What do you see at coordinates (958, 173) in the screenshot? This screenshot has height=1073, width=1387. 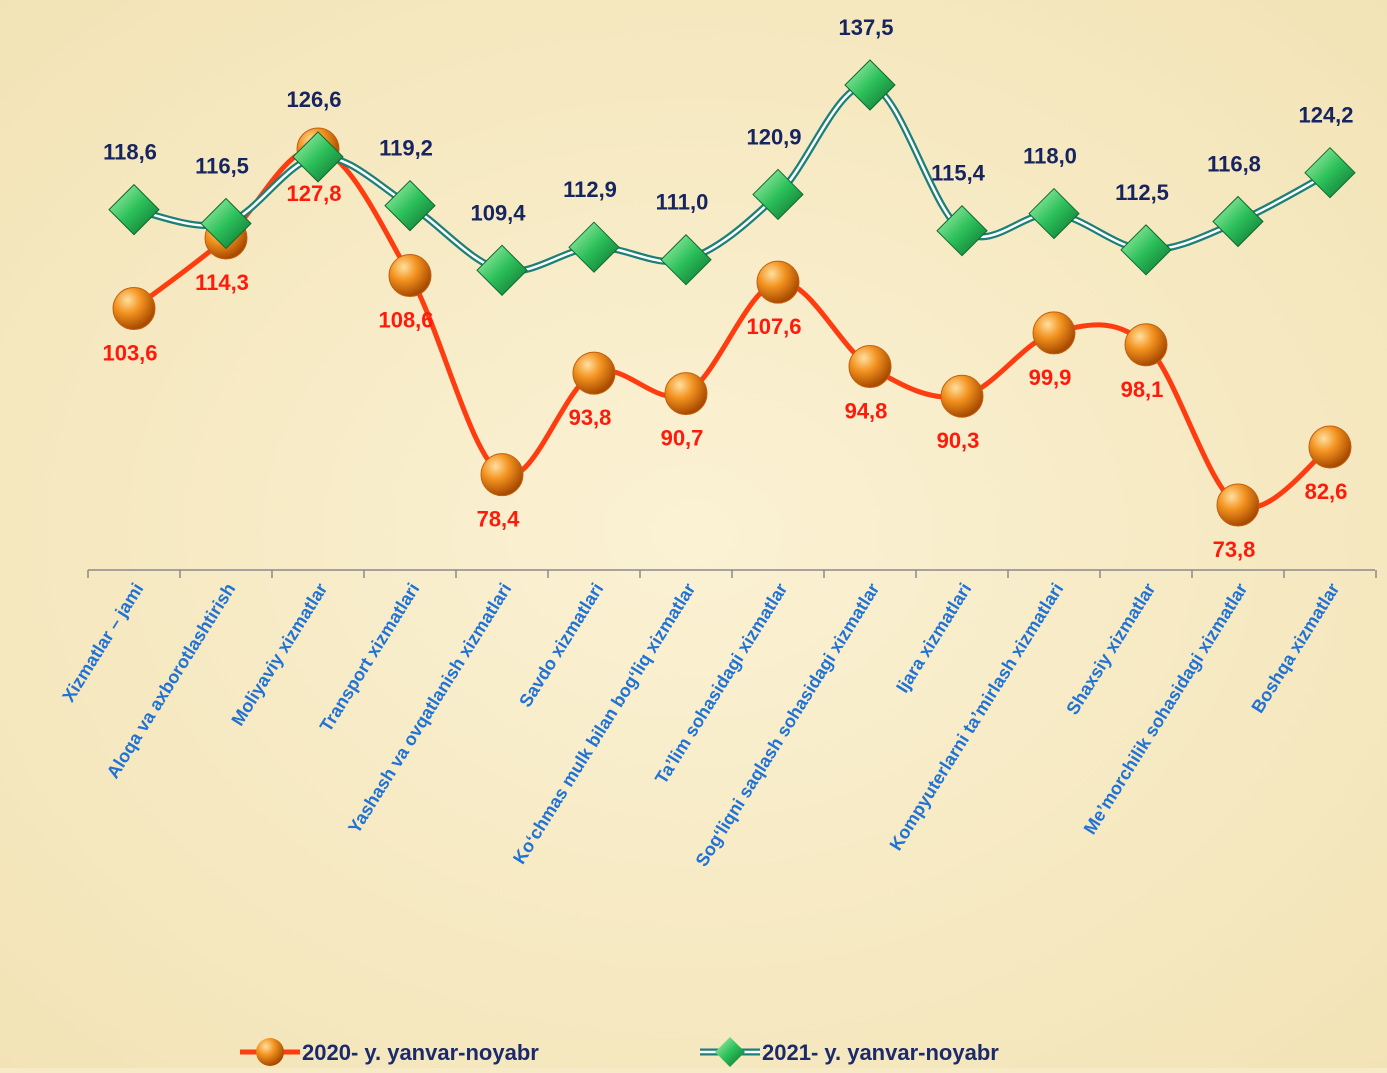 I see `data-label: 115,4` at bounding box center [958, 173].